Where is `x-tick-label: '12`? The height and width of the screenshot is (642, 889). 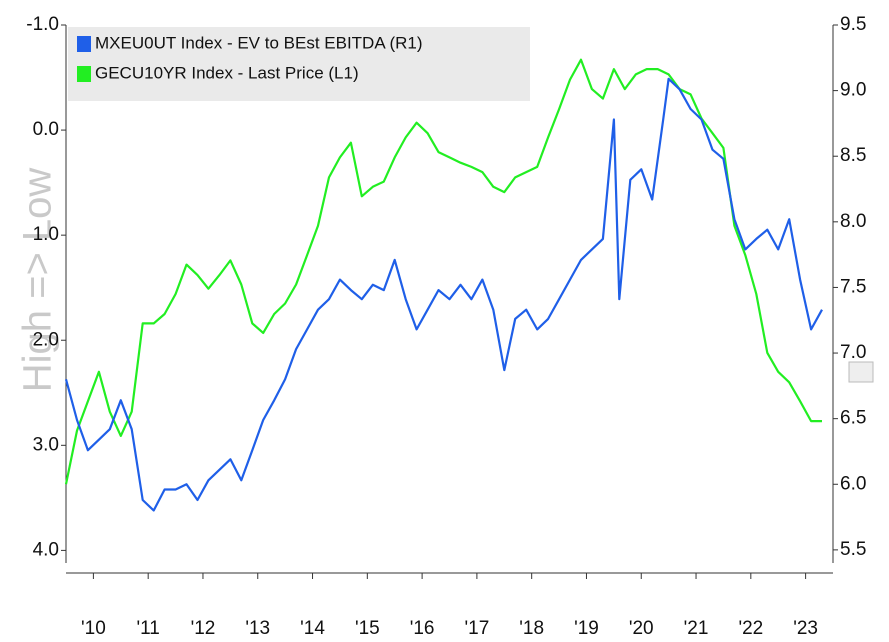 x-tick-label: '12 is located at coordinates (203, 628).